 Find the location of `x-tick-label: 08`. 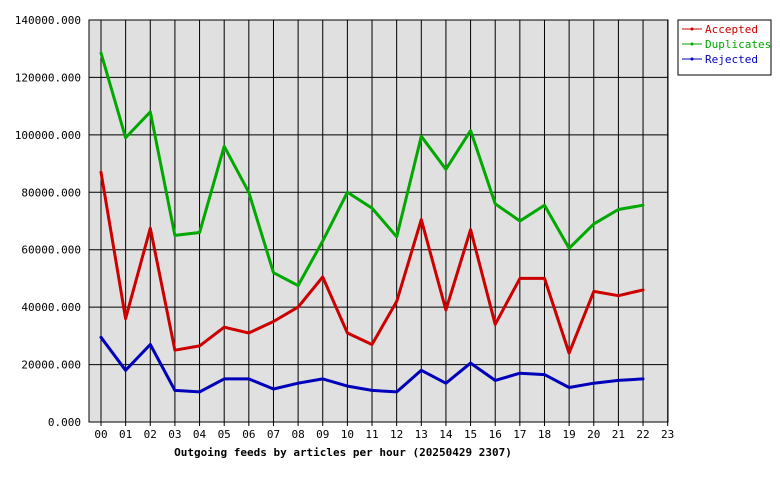

x-tick-label: 08 is located at coordinates (297, 434).